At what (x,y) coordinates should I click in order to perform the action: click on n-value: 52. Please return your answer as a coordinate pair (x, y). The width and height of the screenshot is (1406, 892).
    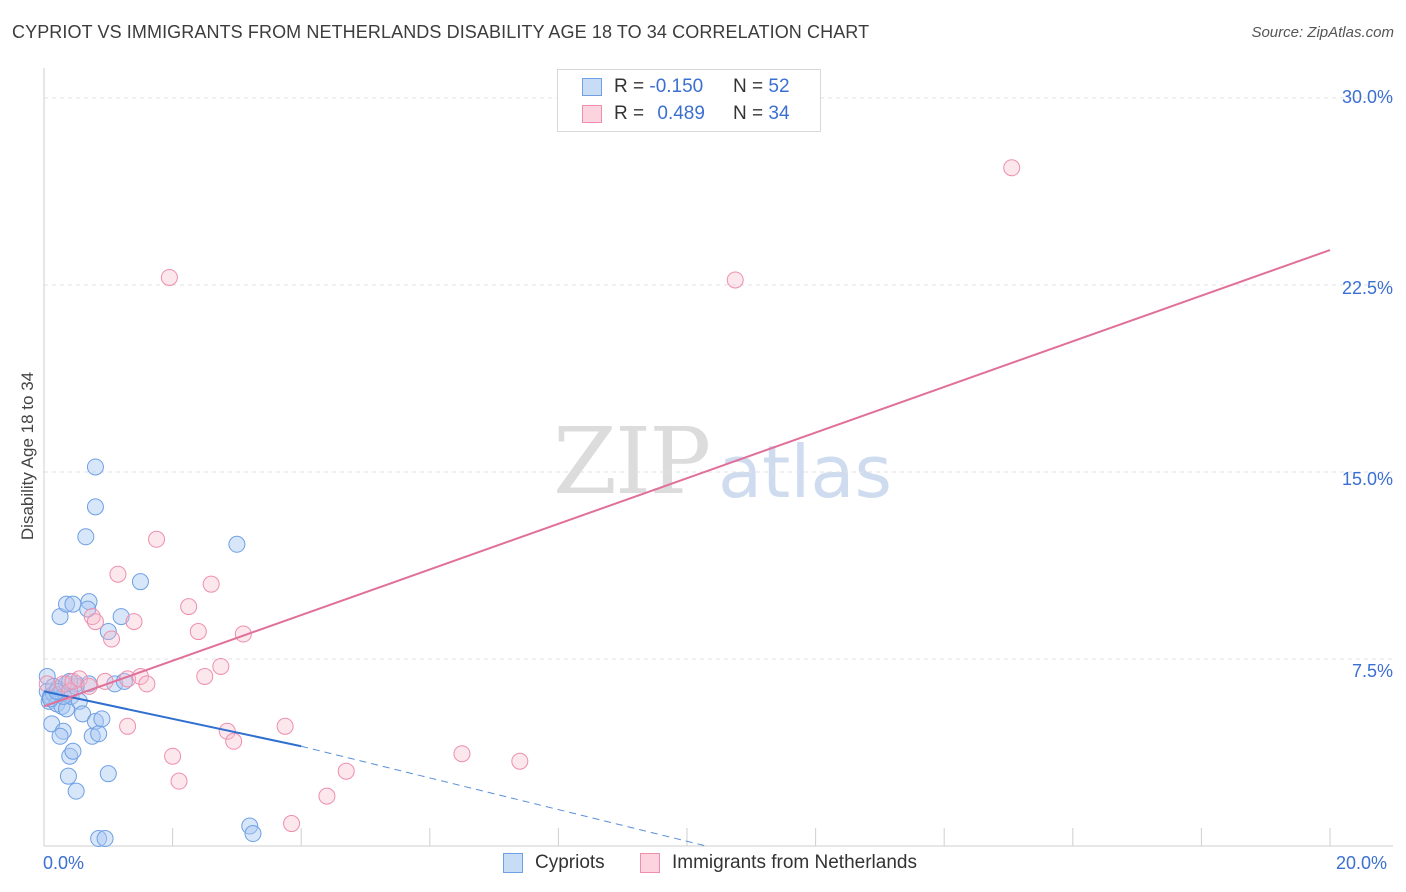
    Looking at the image, I should click on (779, 86).